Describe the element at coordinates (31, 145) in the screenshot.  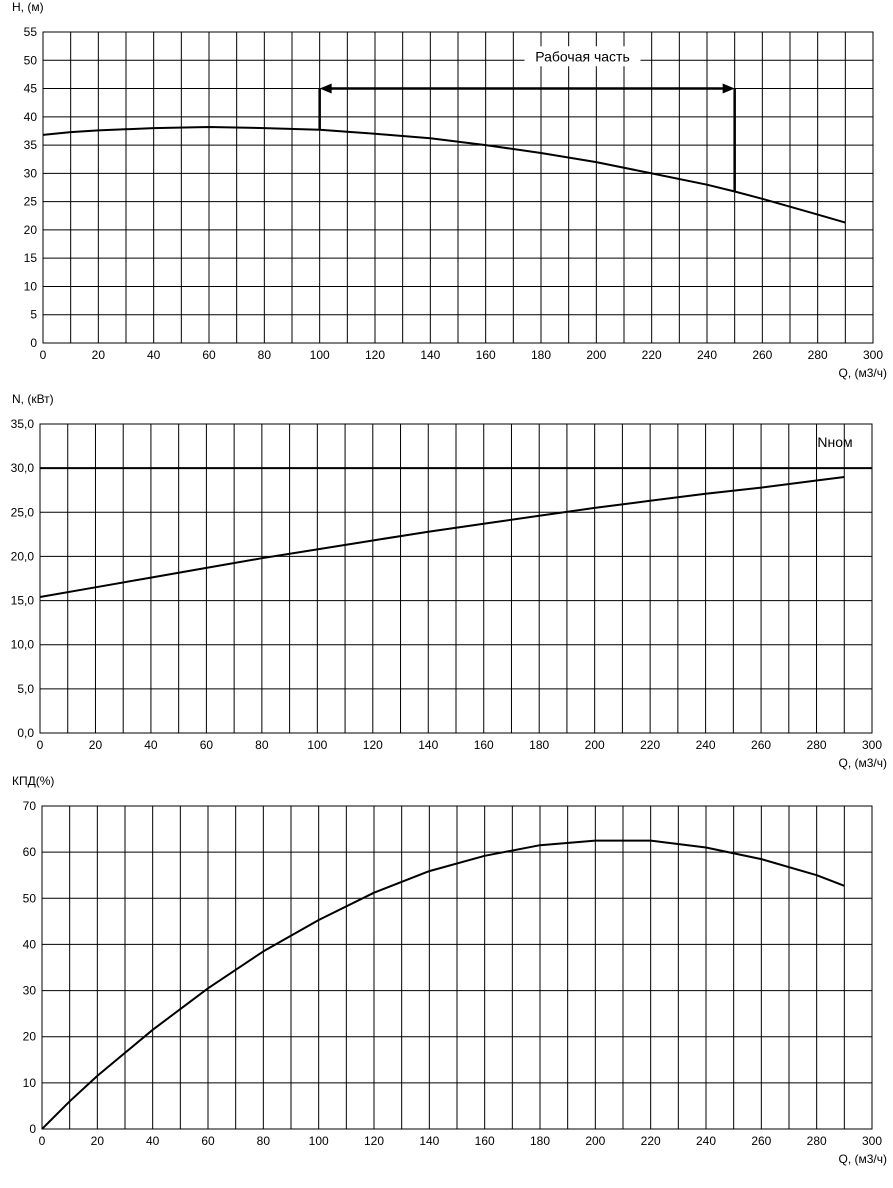
I see `head-y-tick-label: 35` at that location.